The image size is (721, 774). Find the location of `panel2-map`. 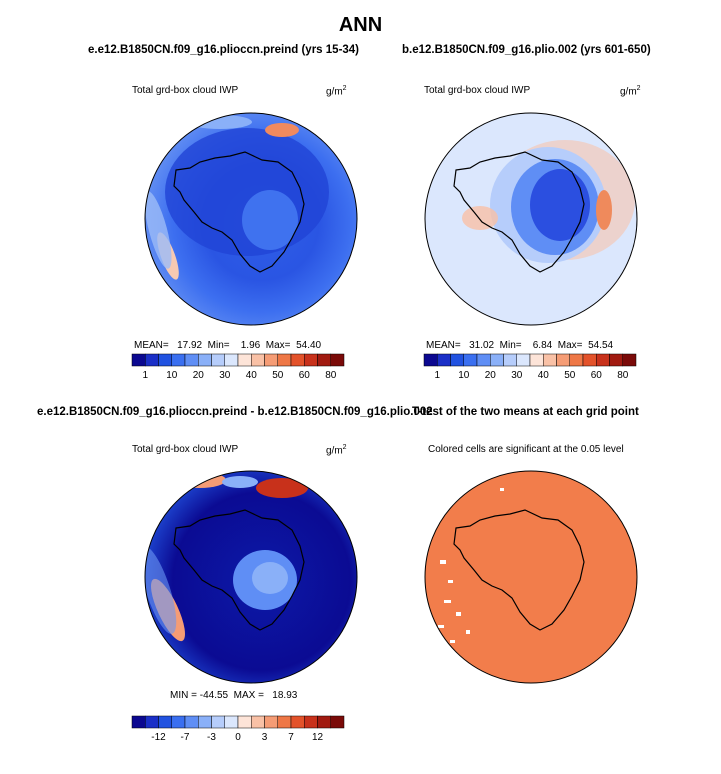

panel2-map is located at coordinates (531, 219).